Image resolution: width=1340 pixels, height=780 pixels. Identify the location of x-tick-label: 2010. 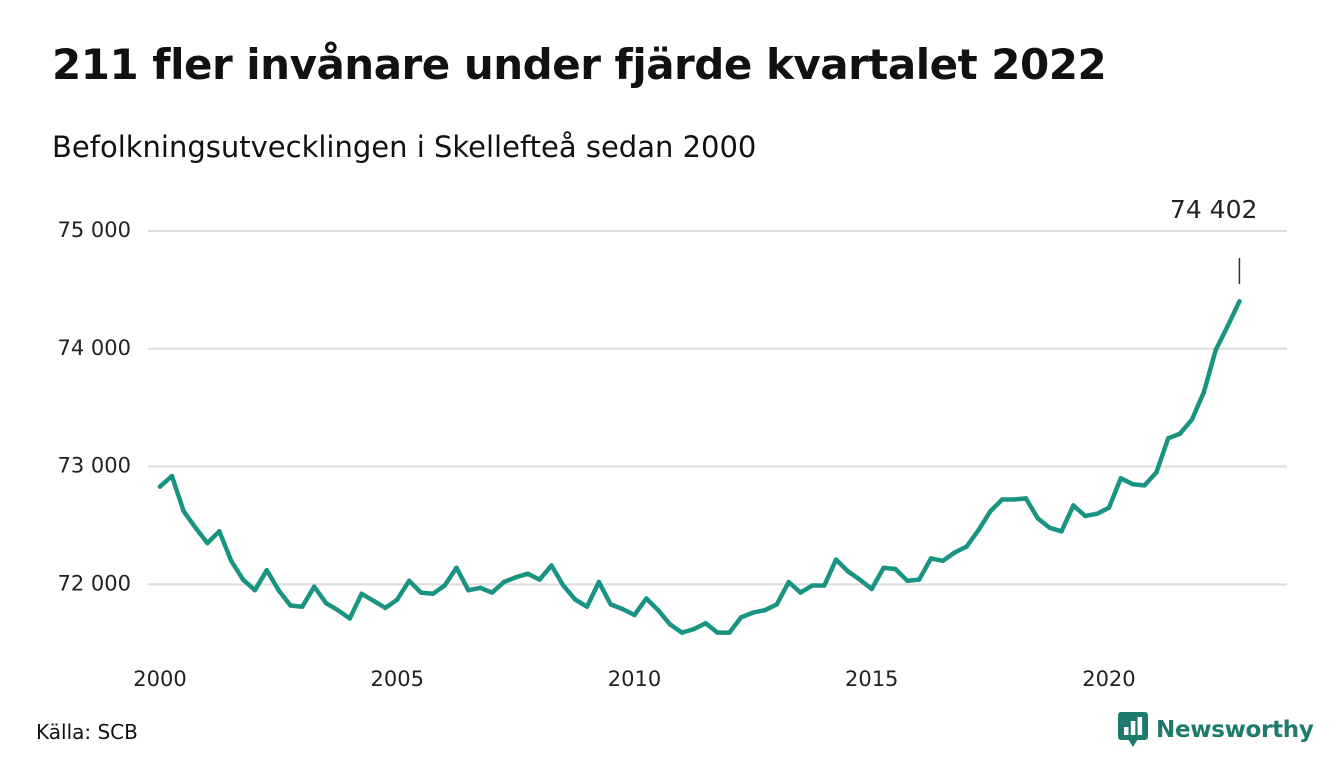
(634, 679).